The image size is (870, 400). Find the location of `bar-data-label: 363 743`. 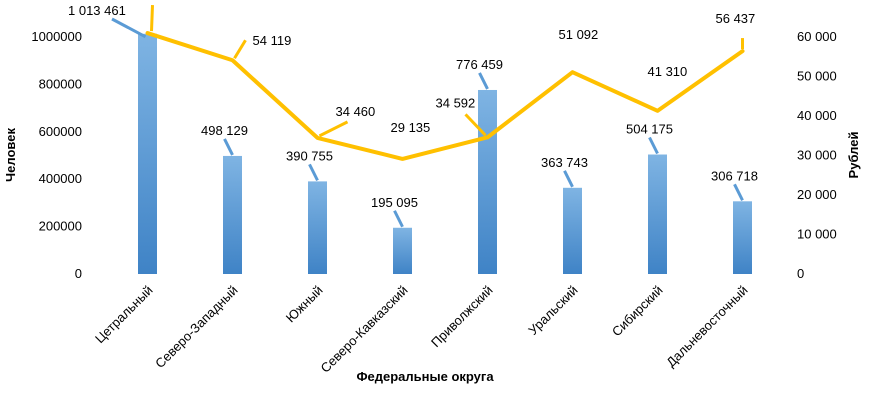

bar-data-label: 363 743 is located at coordinates (564, 162).